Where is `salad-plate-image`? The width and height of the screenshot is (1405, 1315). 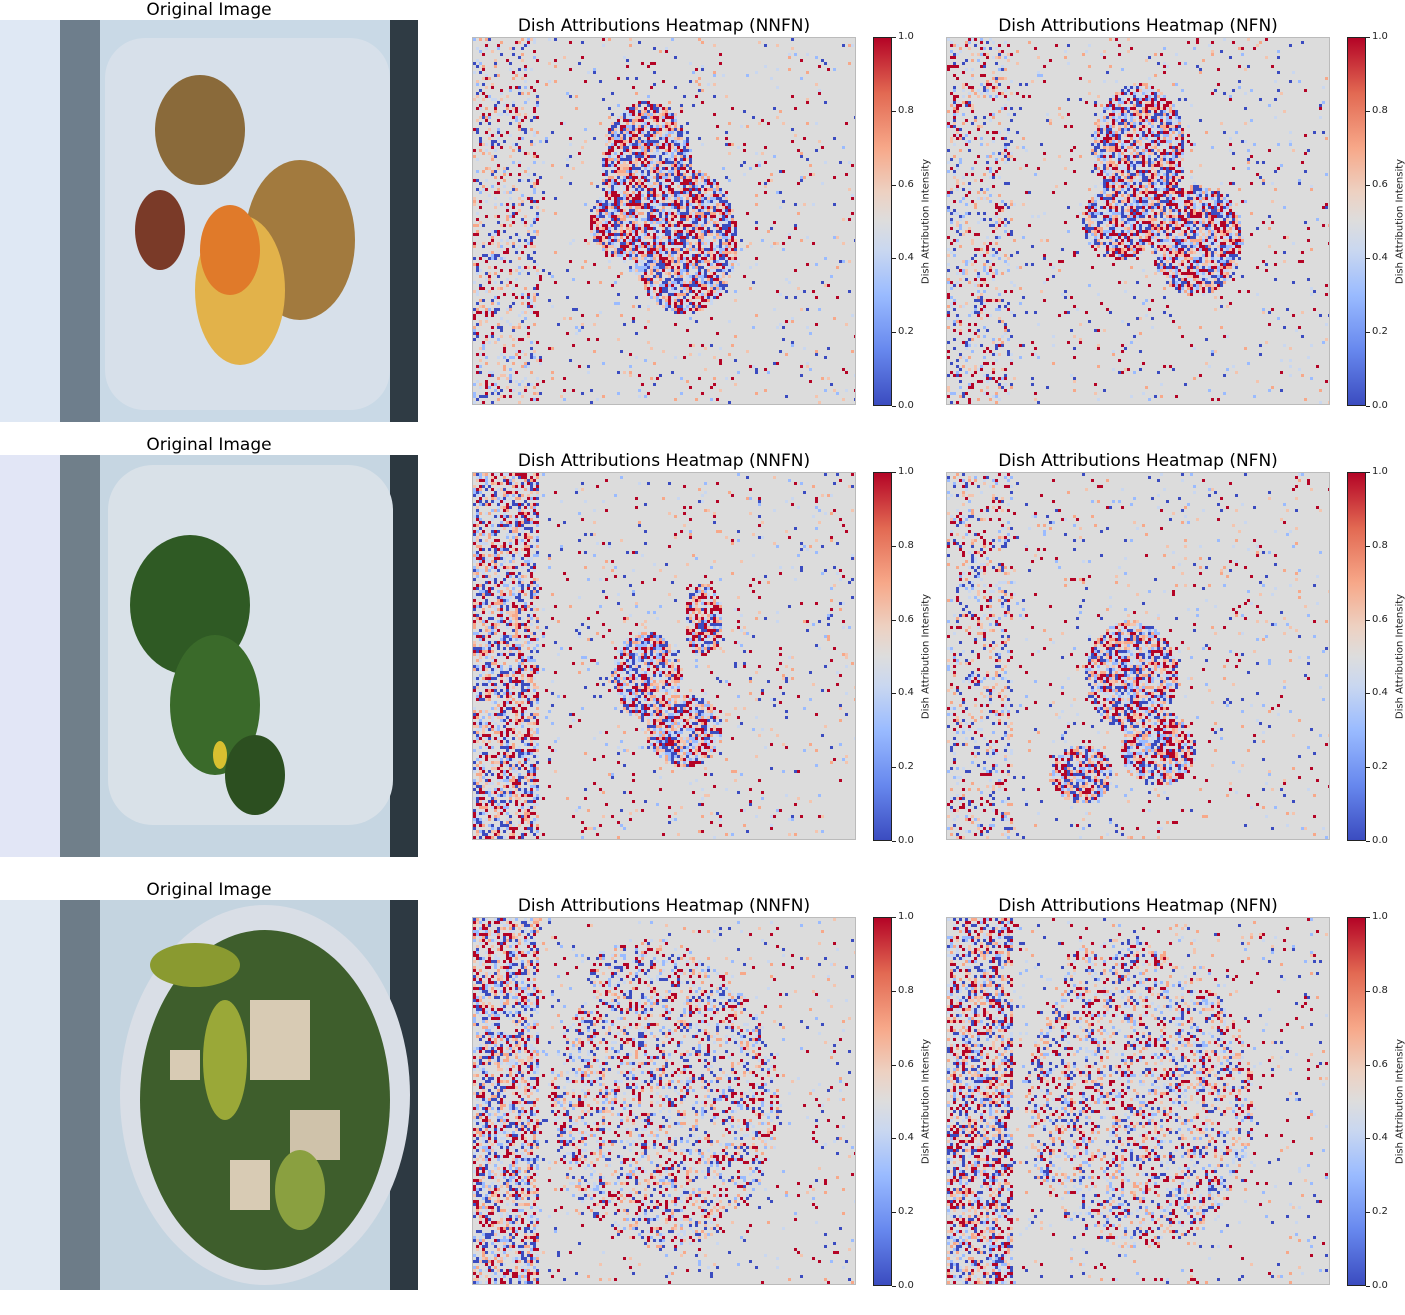 salad-plate-image is located at coordinates (209, 656).